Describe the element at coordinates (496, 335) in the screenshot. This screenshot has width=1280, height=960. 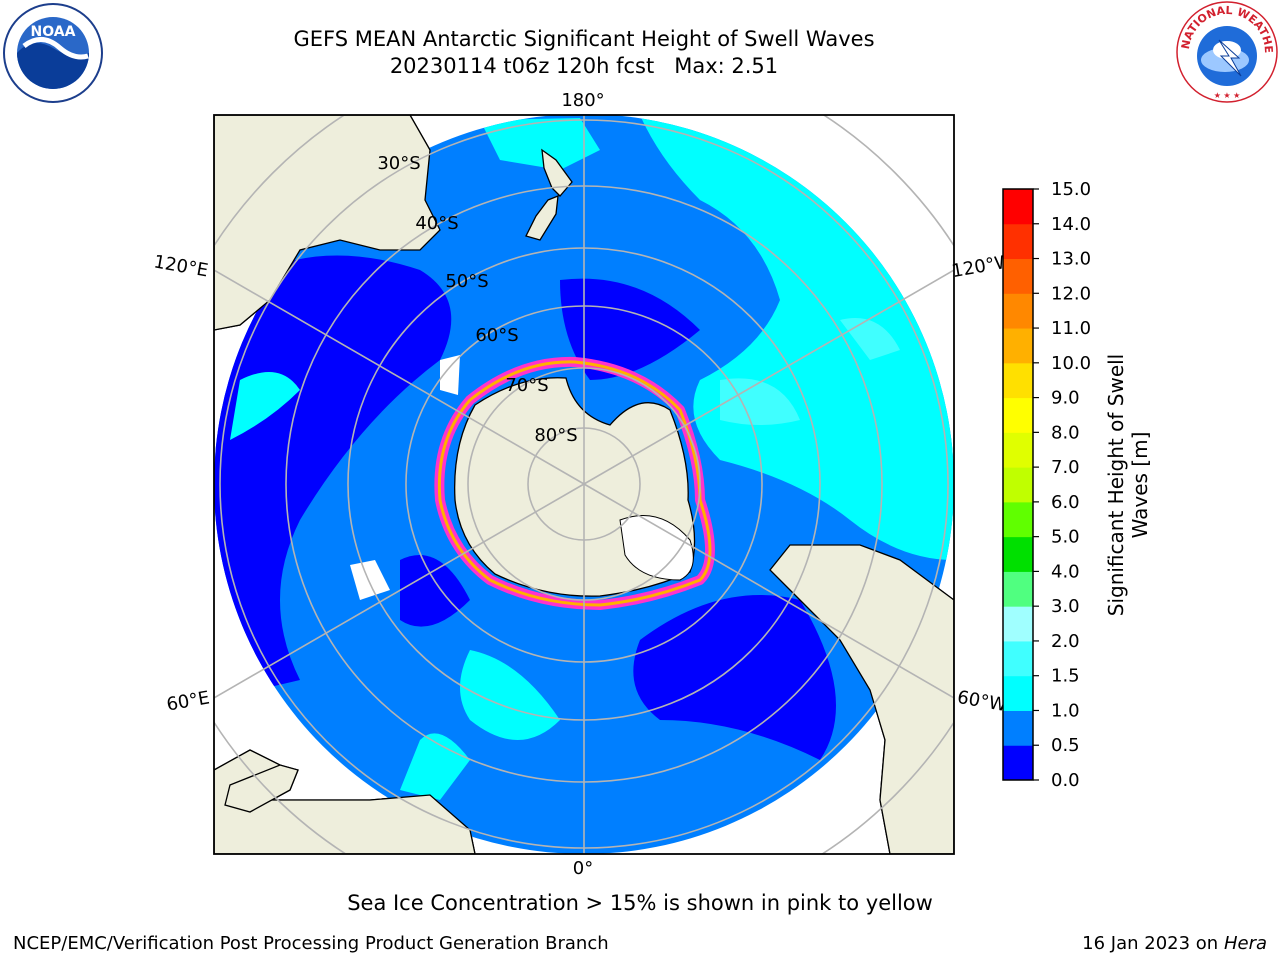
I see `lat-label-60s: 60°S` at that location.